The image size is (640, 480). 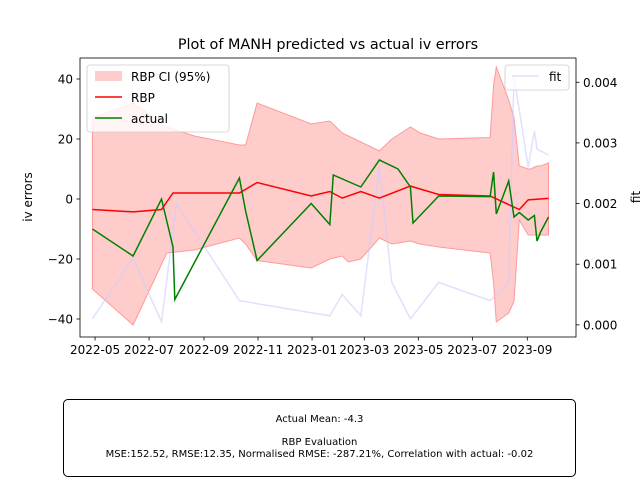 I want to click on x-tick-label: 2022-09, so click(x=204, y=350).